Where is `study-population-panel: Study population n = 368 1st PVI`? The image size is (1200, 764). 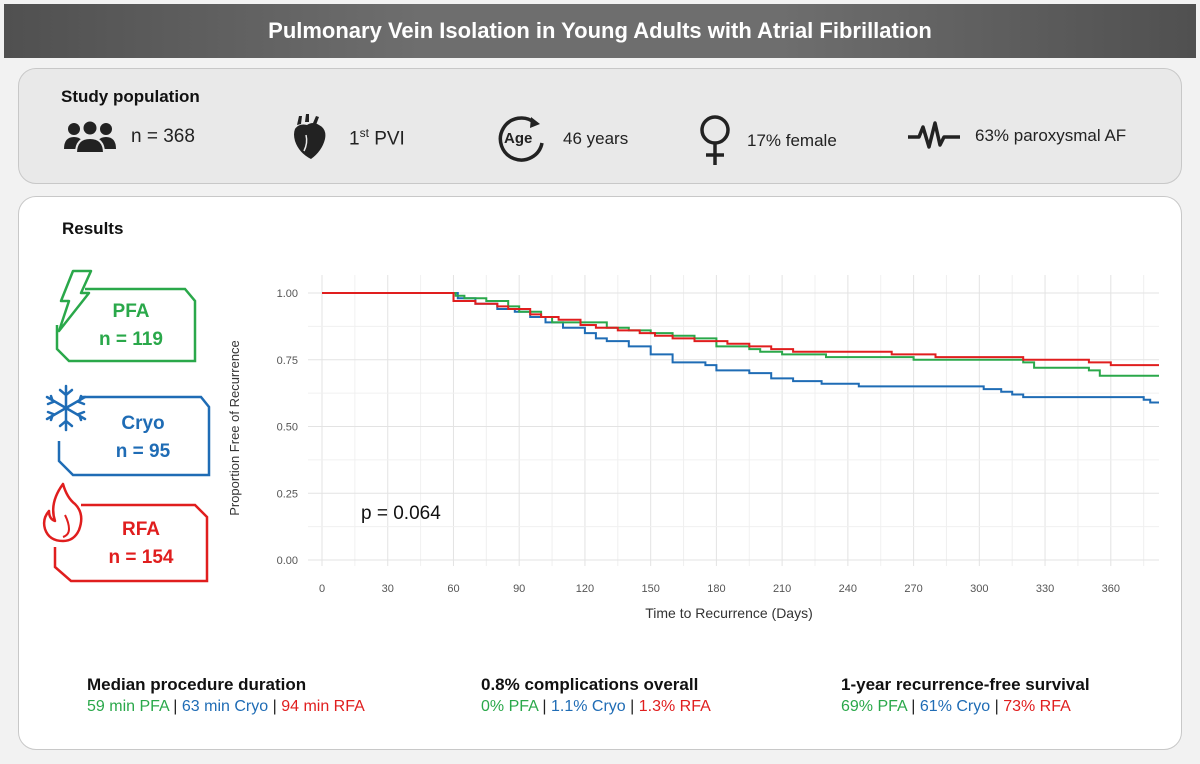 study-population-panel: Study population n = 368 1st PVI is located at coordinates (600, 126).